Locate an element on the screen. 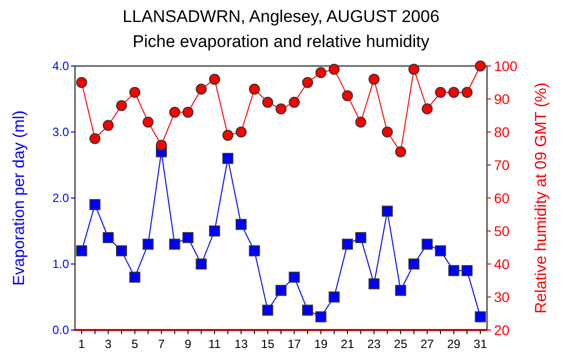 The height and width of the screenshot is (360, 564). y-tick-label: 1.0 is located at coordinates (61, 264).